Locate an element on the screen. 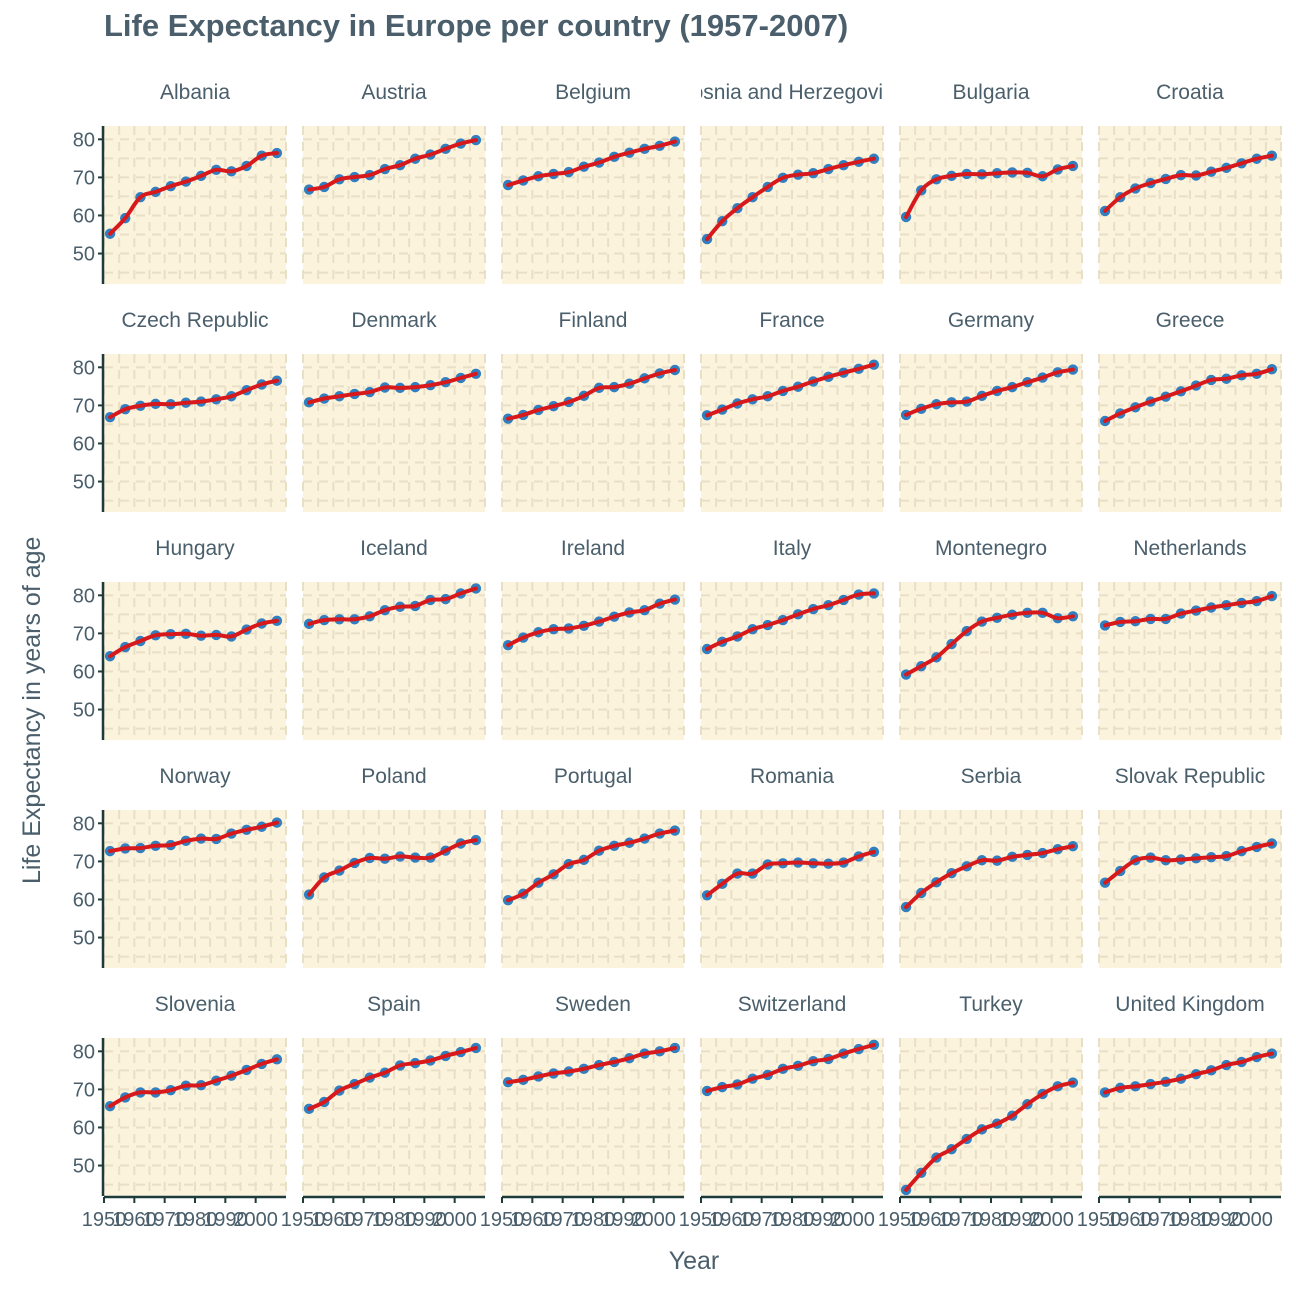  strip-label: United Kingdom is located at coordinates (1189, 1004).